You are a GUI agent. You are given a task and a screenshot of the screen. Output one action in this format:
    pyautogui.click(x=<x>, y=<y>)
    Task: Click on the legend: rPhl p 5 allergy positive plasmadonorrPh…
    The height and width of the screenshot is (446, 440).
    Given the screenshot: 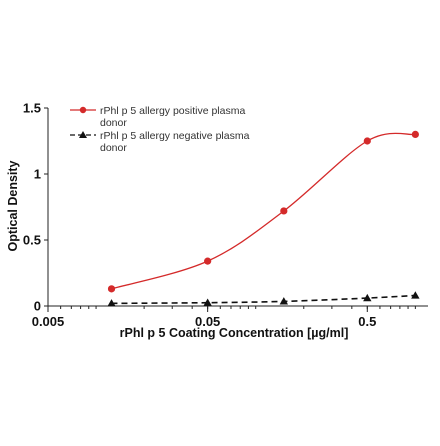 What is the action you would take?
    pyautogui.click(x=160, y=129)
    